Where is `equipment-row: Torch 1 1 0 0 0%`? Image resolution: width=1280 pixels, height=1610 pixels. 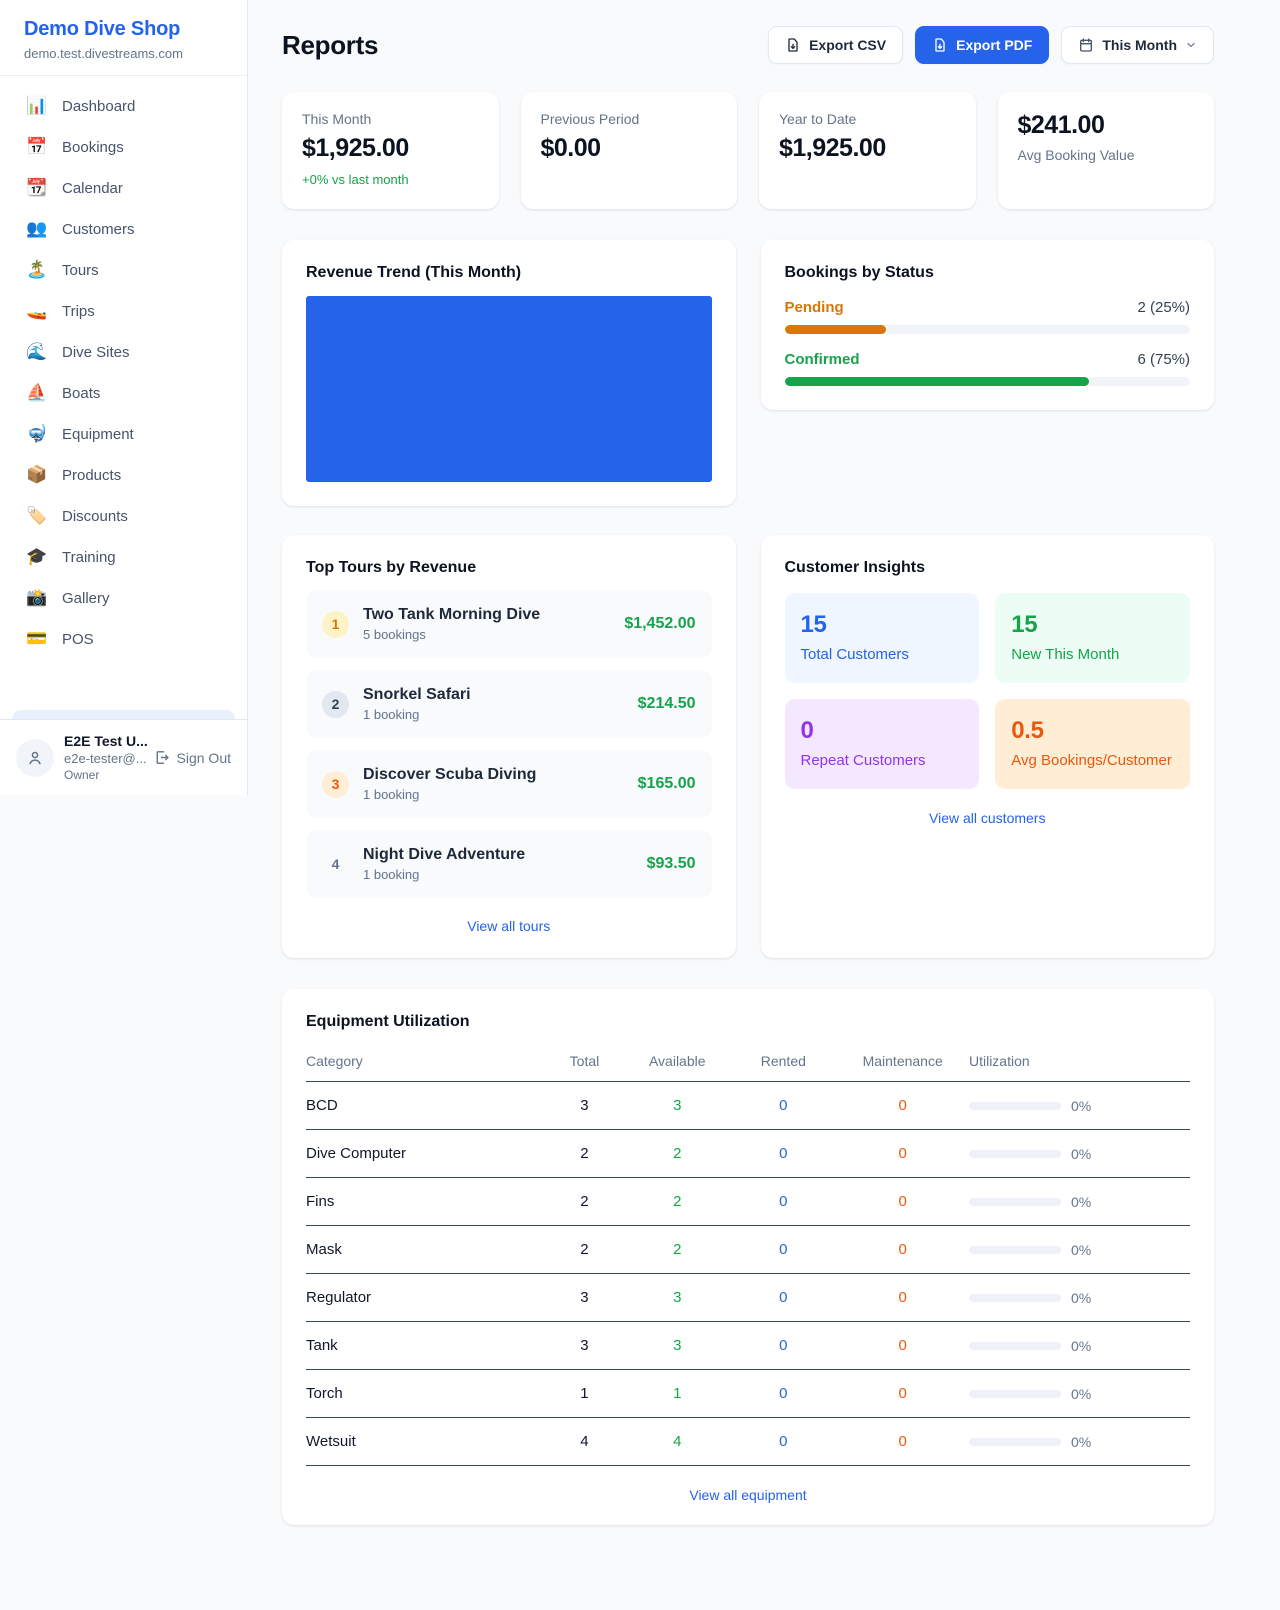 equipment-row: Torch 1 1 0 0 0% is located at coordinates (748, 1393).